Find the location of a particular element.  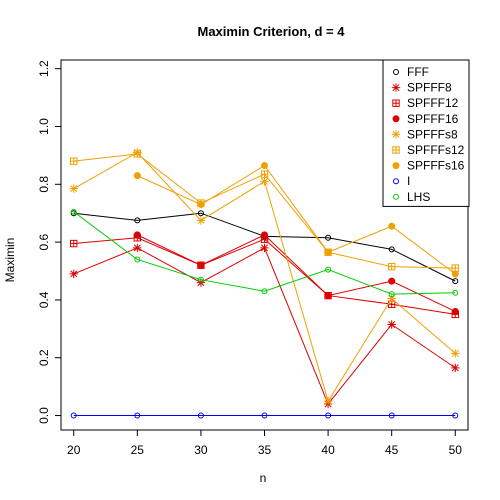

legend-item: SPFFF8 is located at coordinates (421, 88).